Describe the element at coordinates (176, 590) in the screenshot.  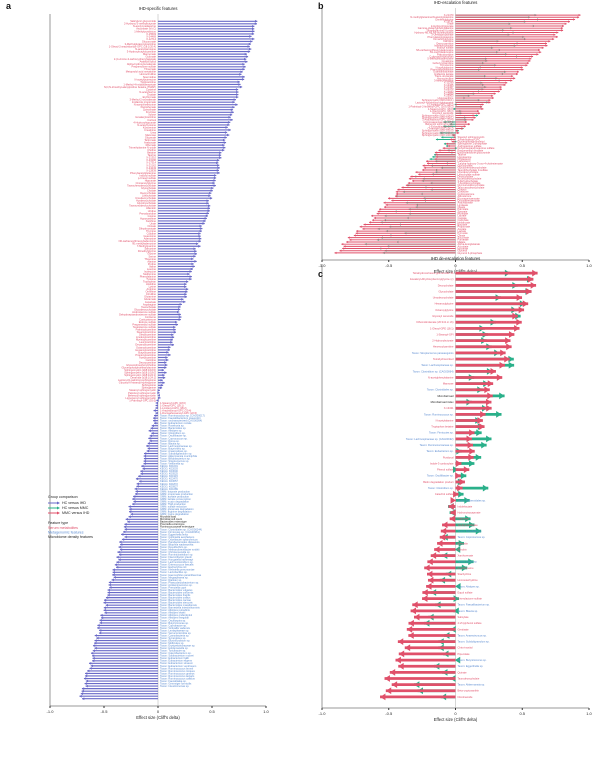
I see `feature-label: Taxon: Bacteroides vulgatus` at that location.